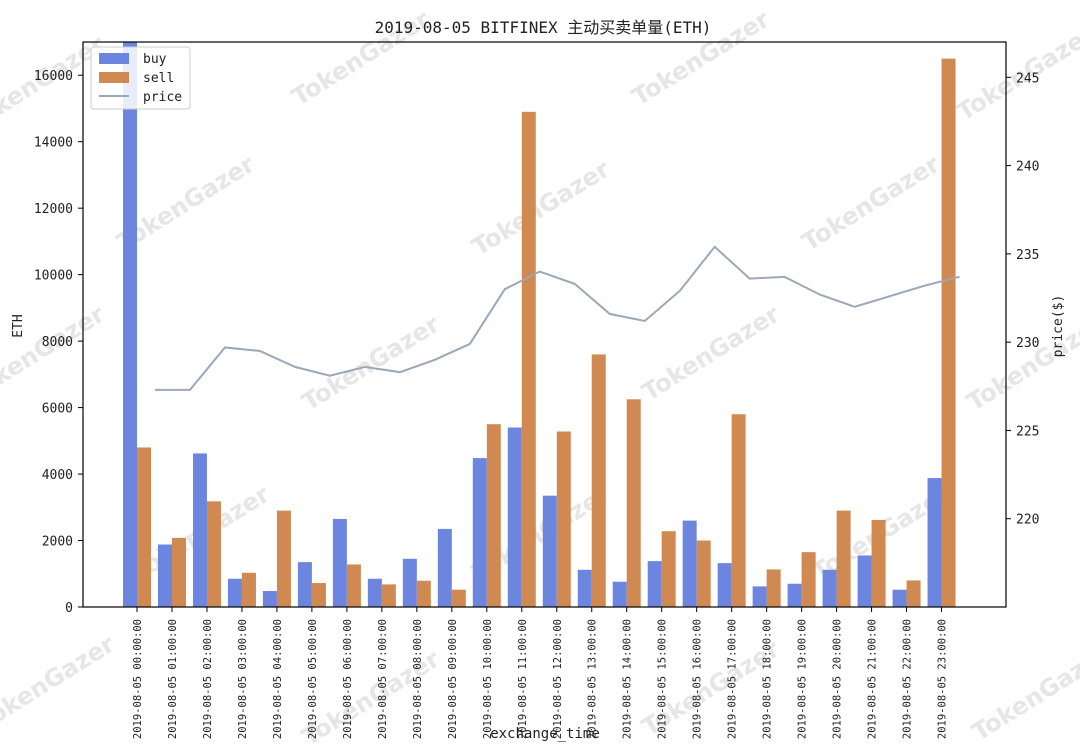 The width and height of the screenshot is (1080, 753). I want to click on legend-label: price, so click(162, 97).